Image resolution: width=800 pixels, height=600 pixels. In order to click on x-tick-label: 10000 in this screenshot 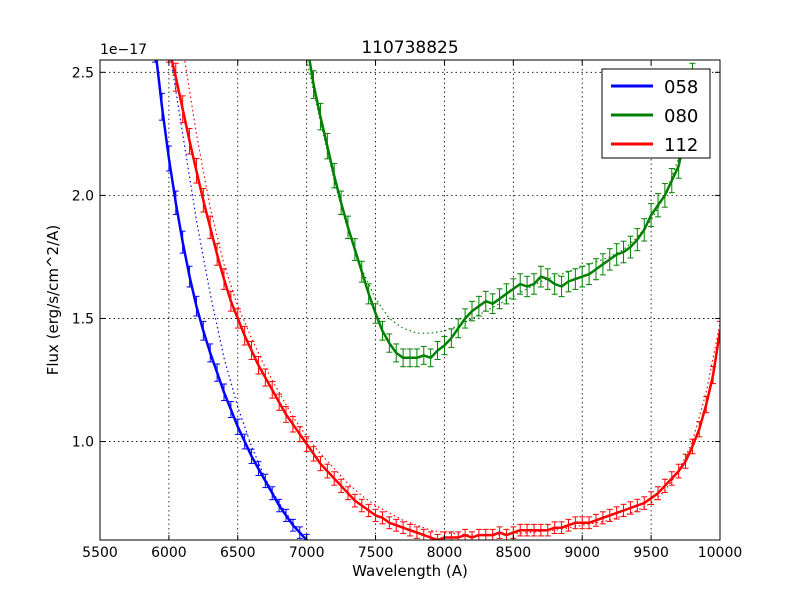, I will do `click(720, 553)`.